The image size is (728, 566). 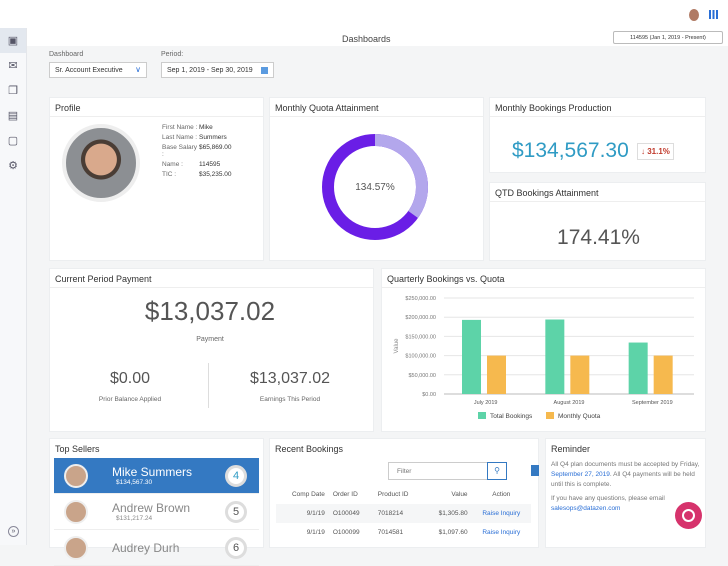 What do you see at coordinates (210, 70) in the screenshot?
I see `period-value: Sep 1, 2019 - Sep 30, 2019` at bounding box center [210, 70].